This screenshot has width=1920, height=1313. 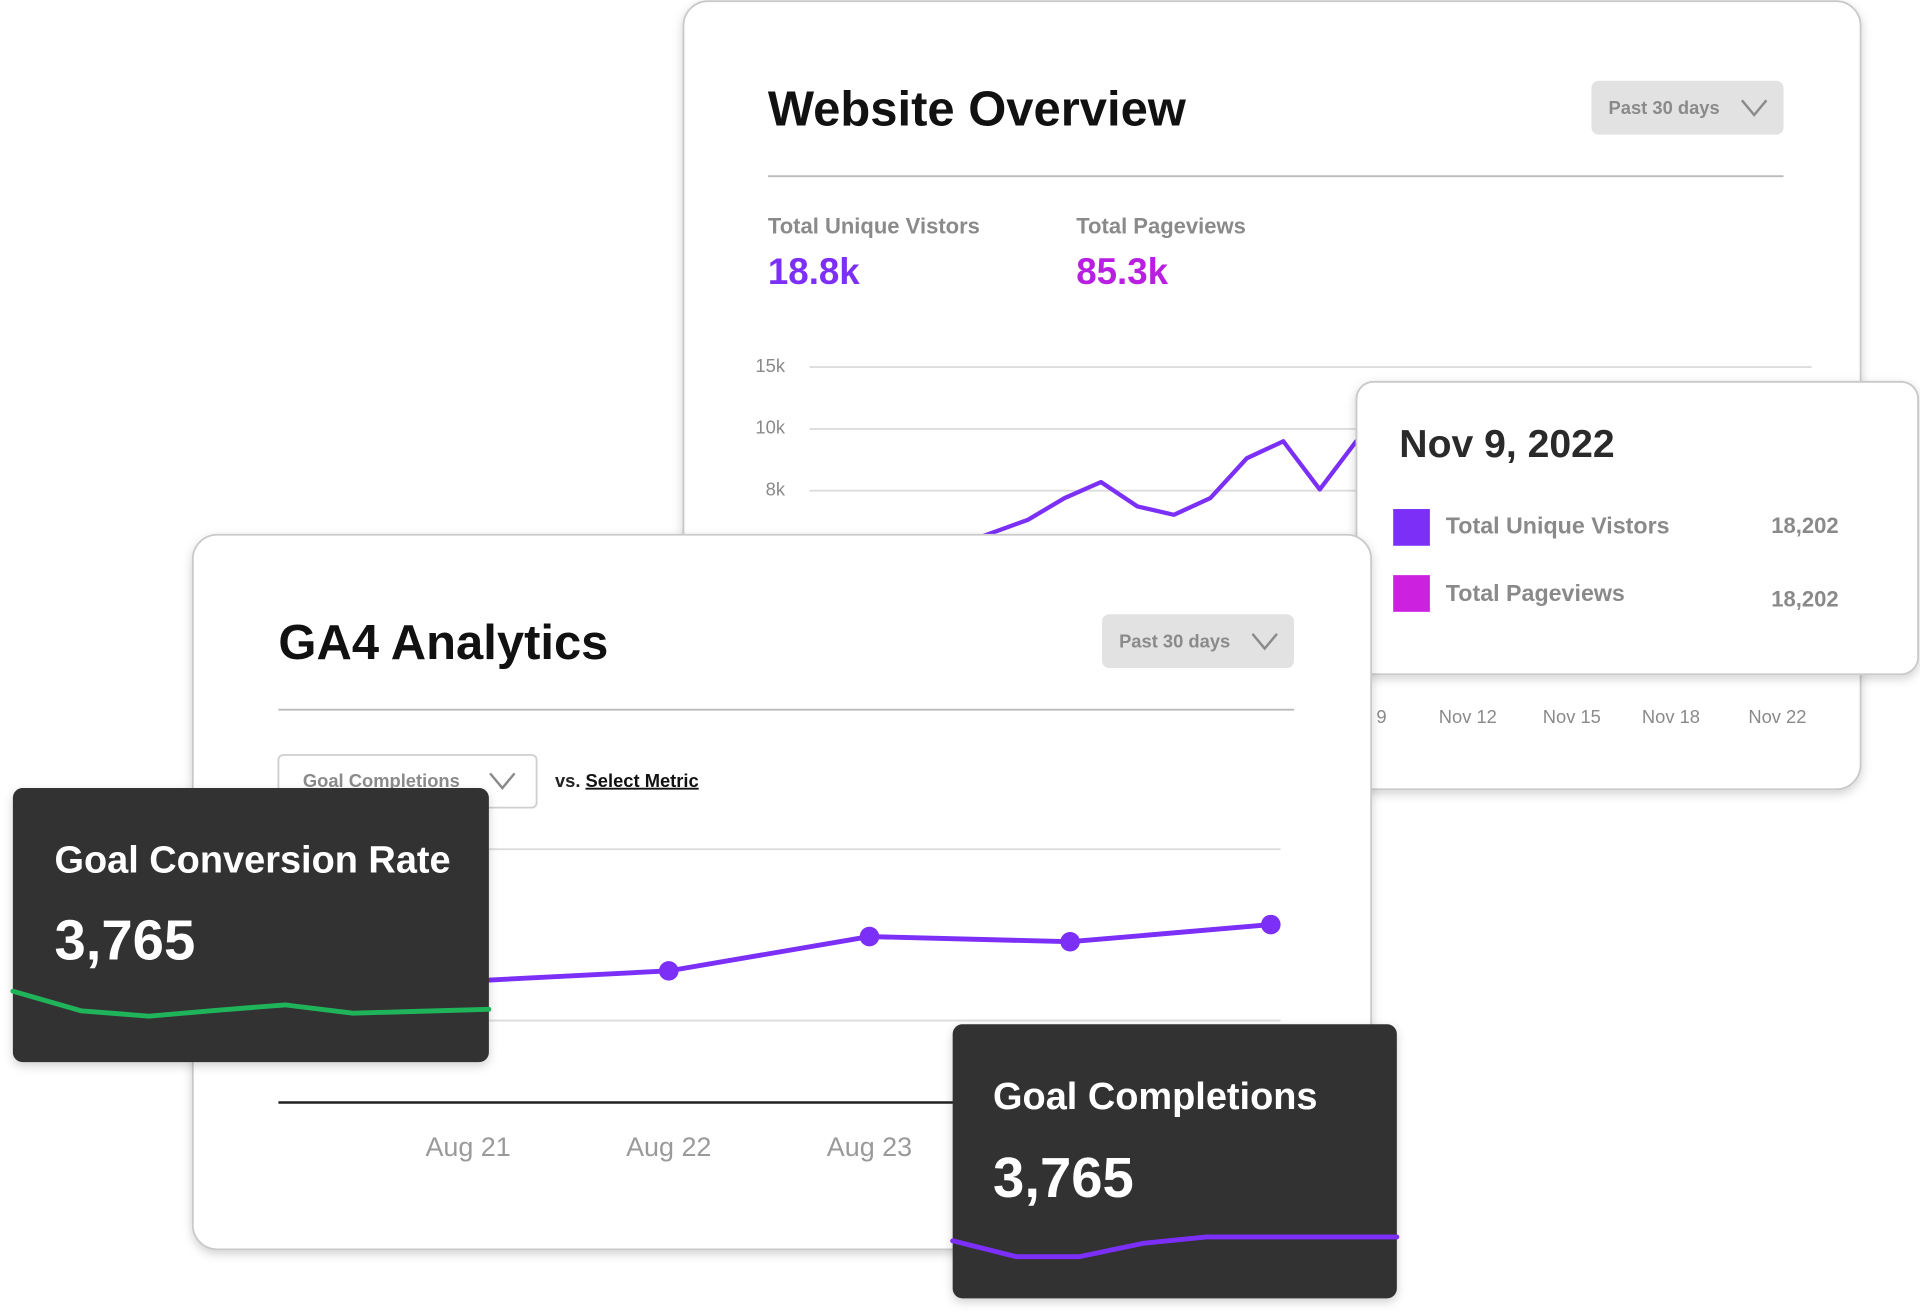 I want to click on y-tick-label: 10k, so click(x=770, y=427).